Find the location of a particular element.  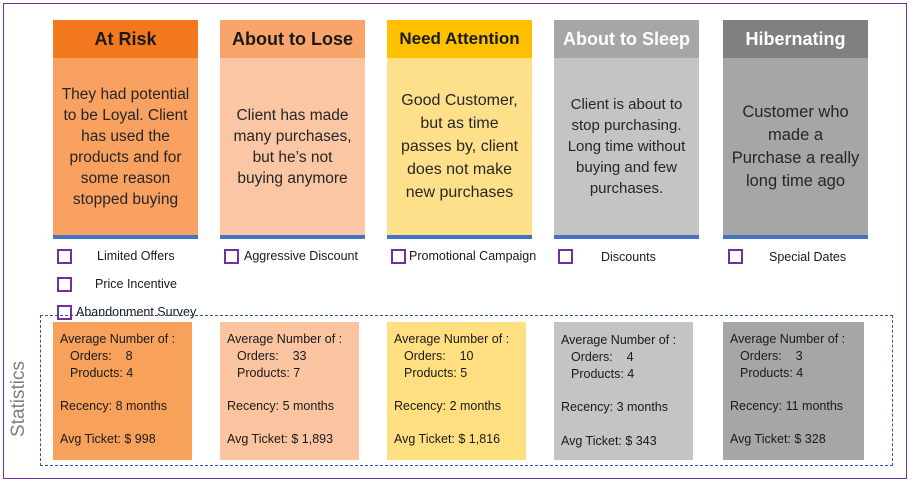

action-label: Promotional Campaign is located at coordinates (473, 256).